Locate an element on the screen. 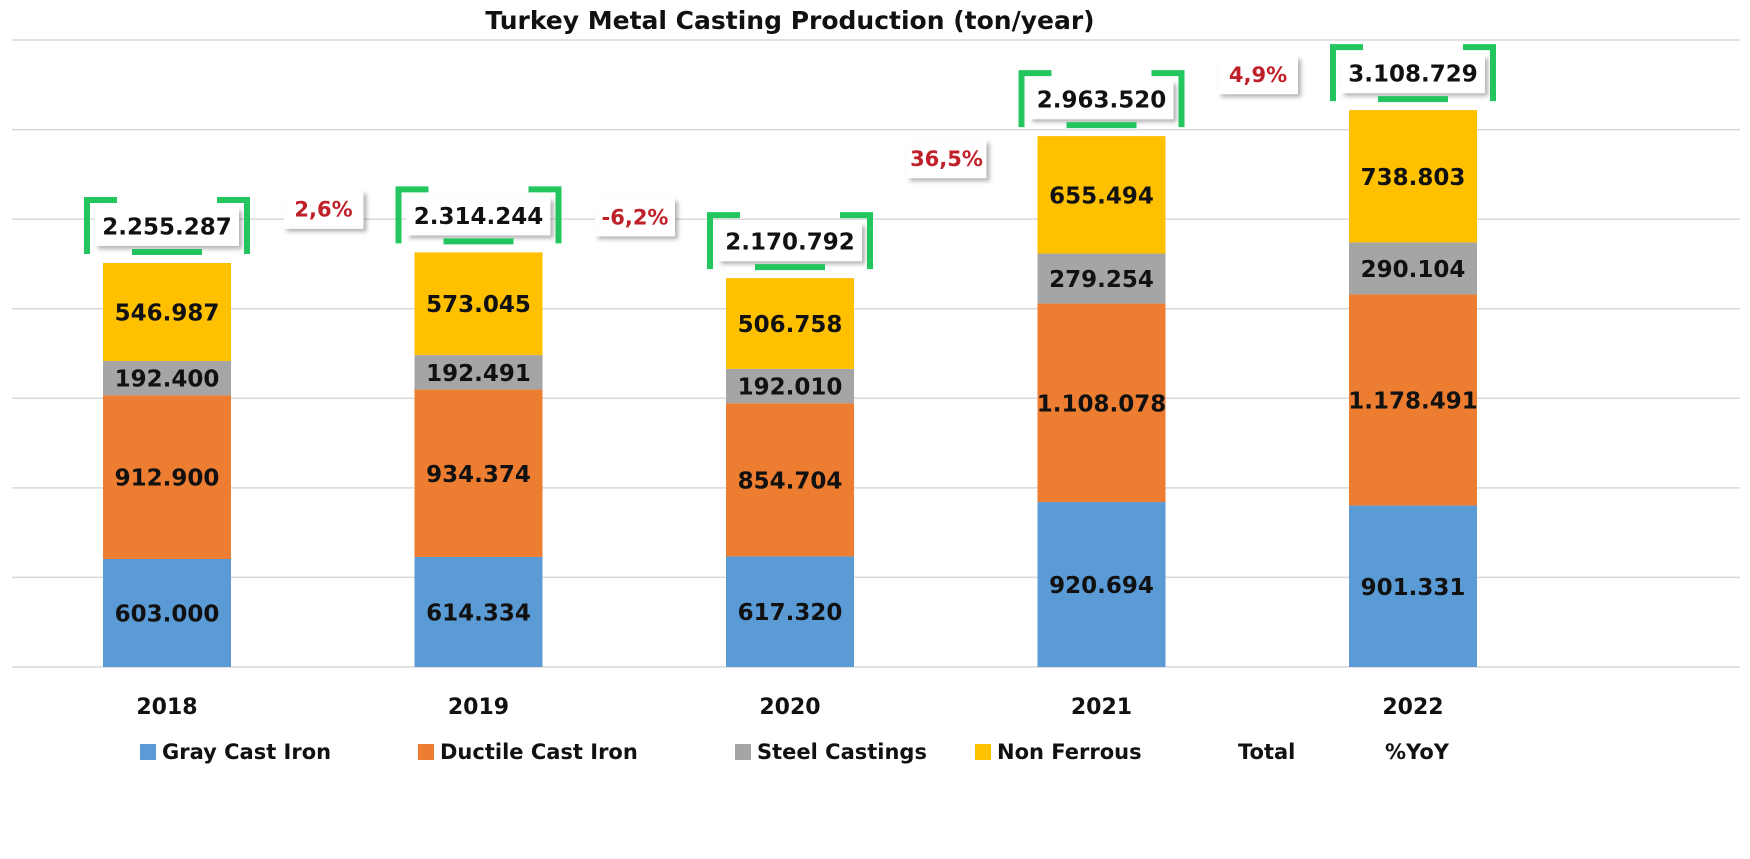 The image size is (1750, 859). total-value: 2.255.287 is located at coordinates (167, 227).